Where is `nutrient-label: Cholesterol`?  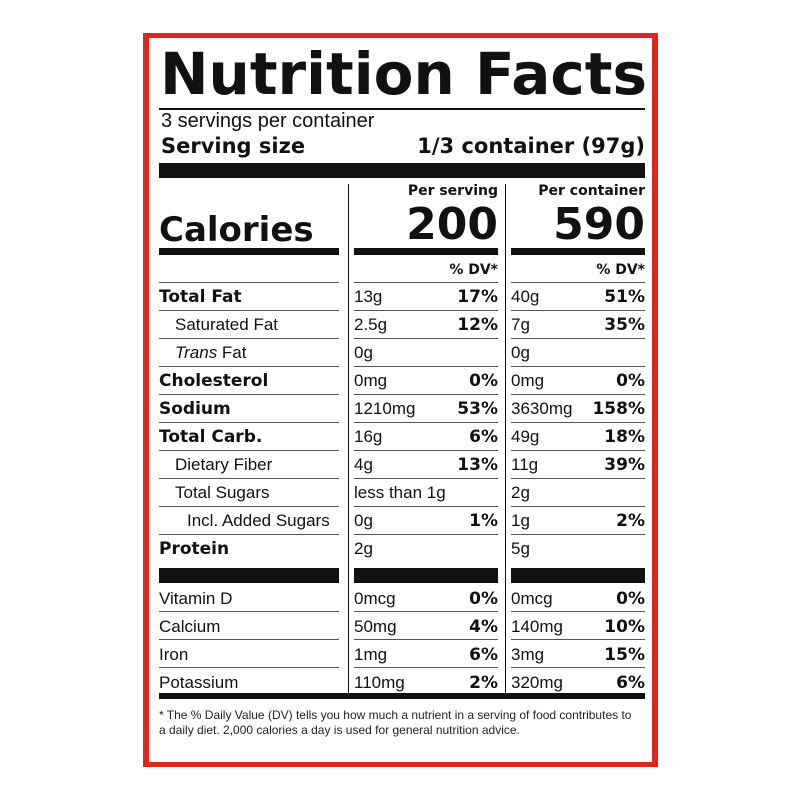
nutrient-label: Cholesterol is located at coordinates (214, 381).